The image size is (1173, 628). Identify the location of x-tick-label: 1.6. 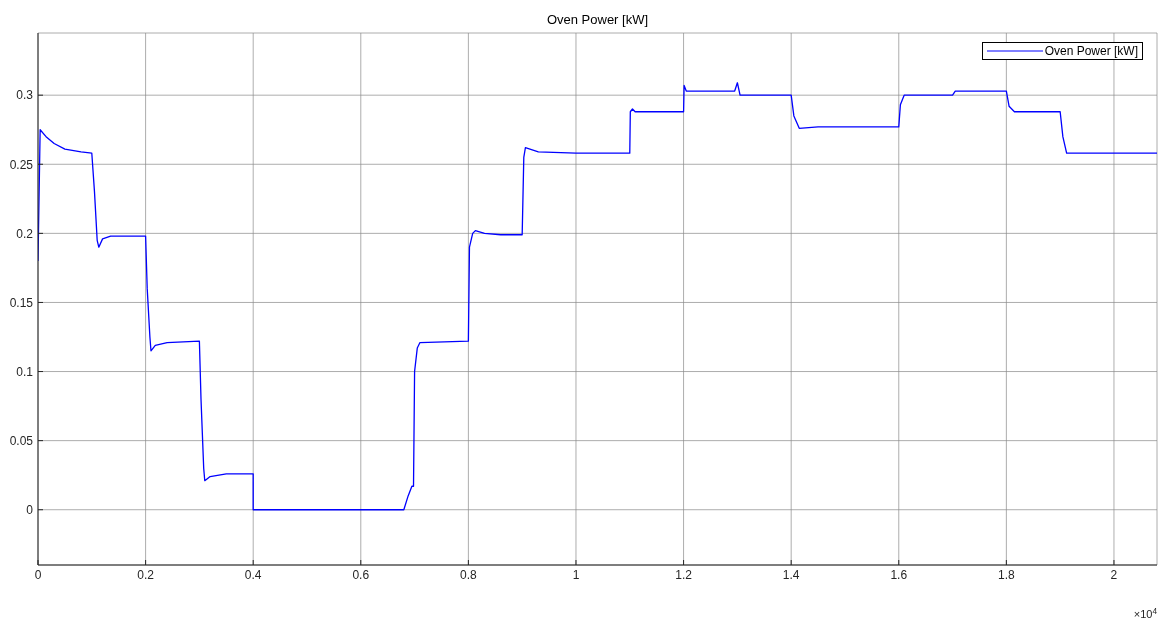
(899, 574).